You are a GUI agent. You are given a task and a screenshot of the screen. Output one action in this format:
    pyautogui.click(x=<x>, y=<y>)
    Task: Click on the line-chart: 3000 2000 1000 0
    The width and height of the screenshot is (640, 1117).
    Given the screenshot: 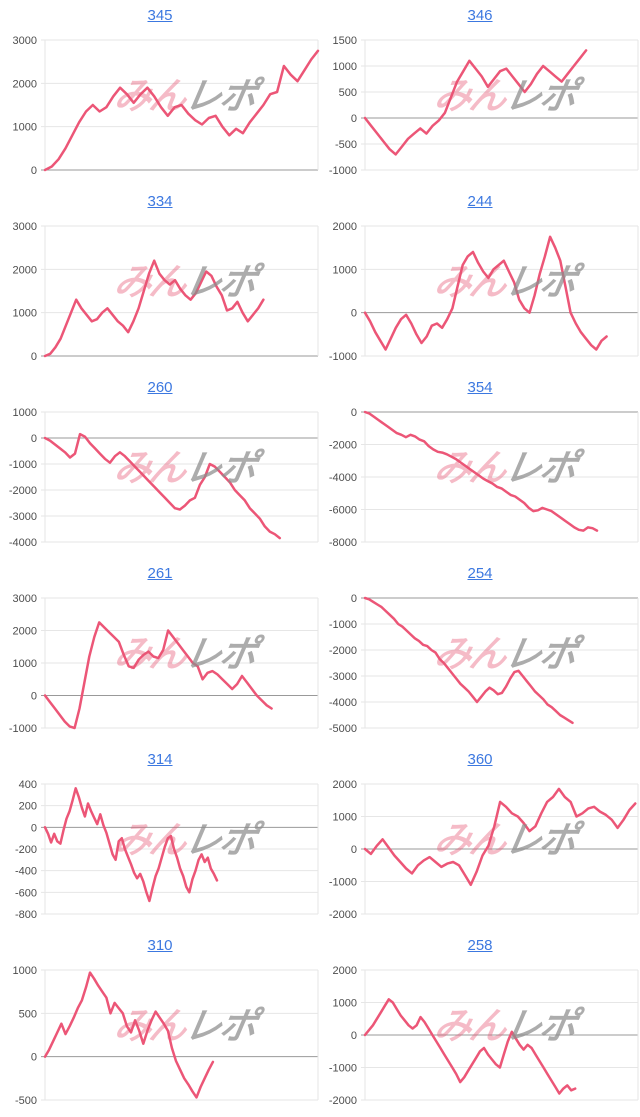 What is the action you would take?
    pyautogui.click(x=166, y=106)
    